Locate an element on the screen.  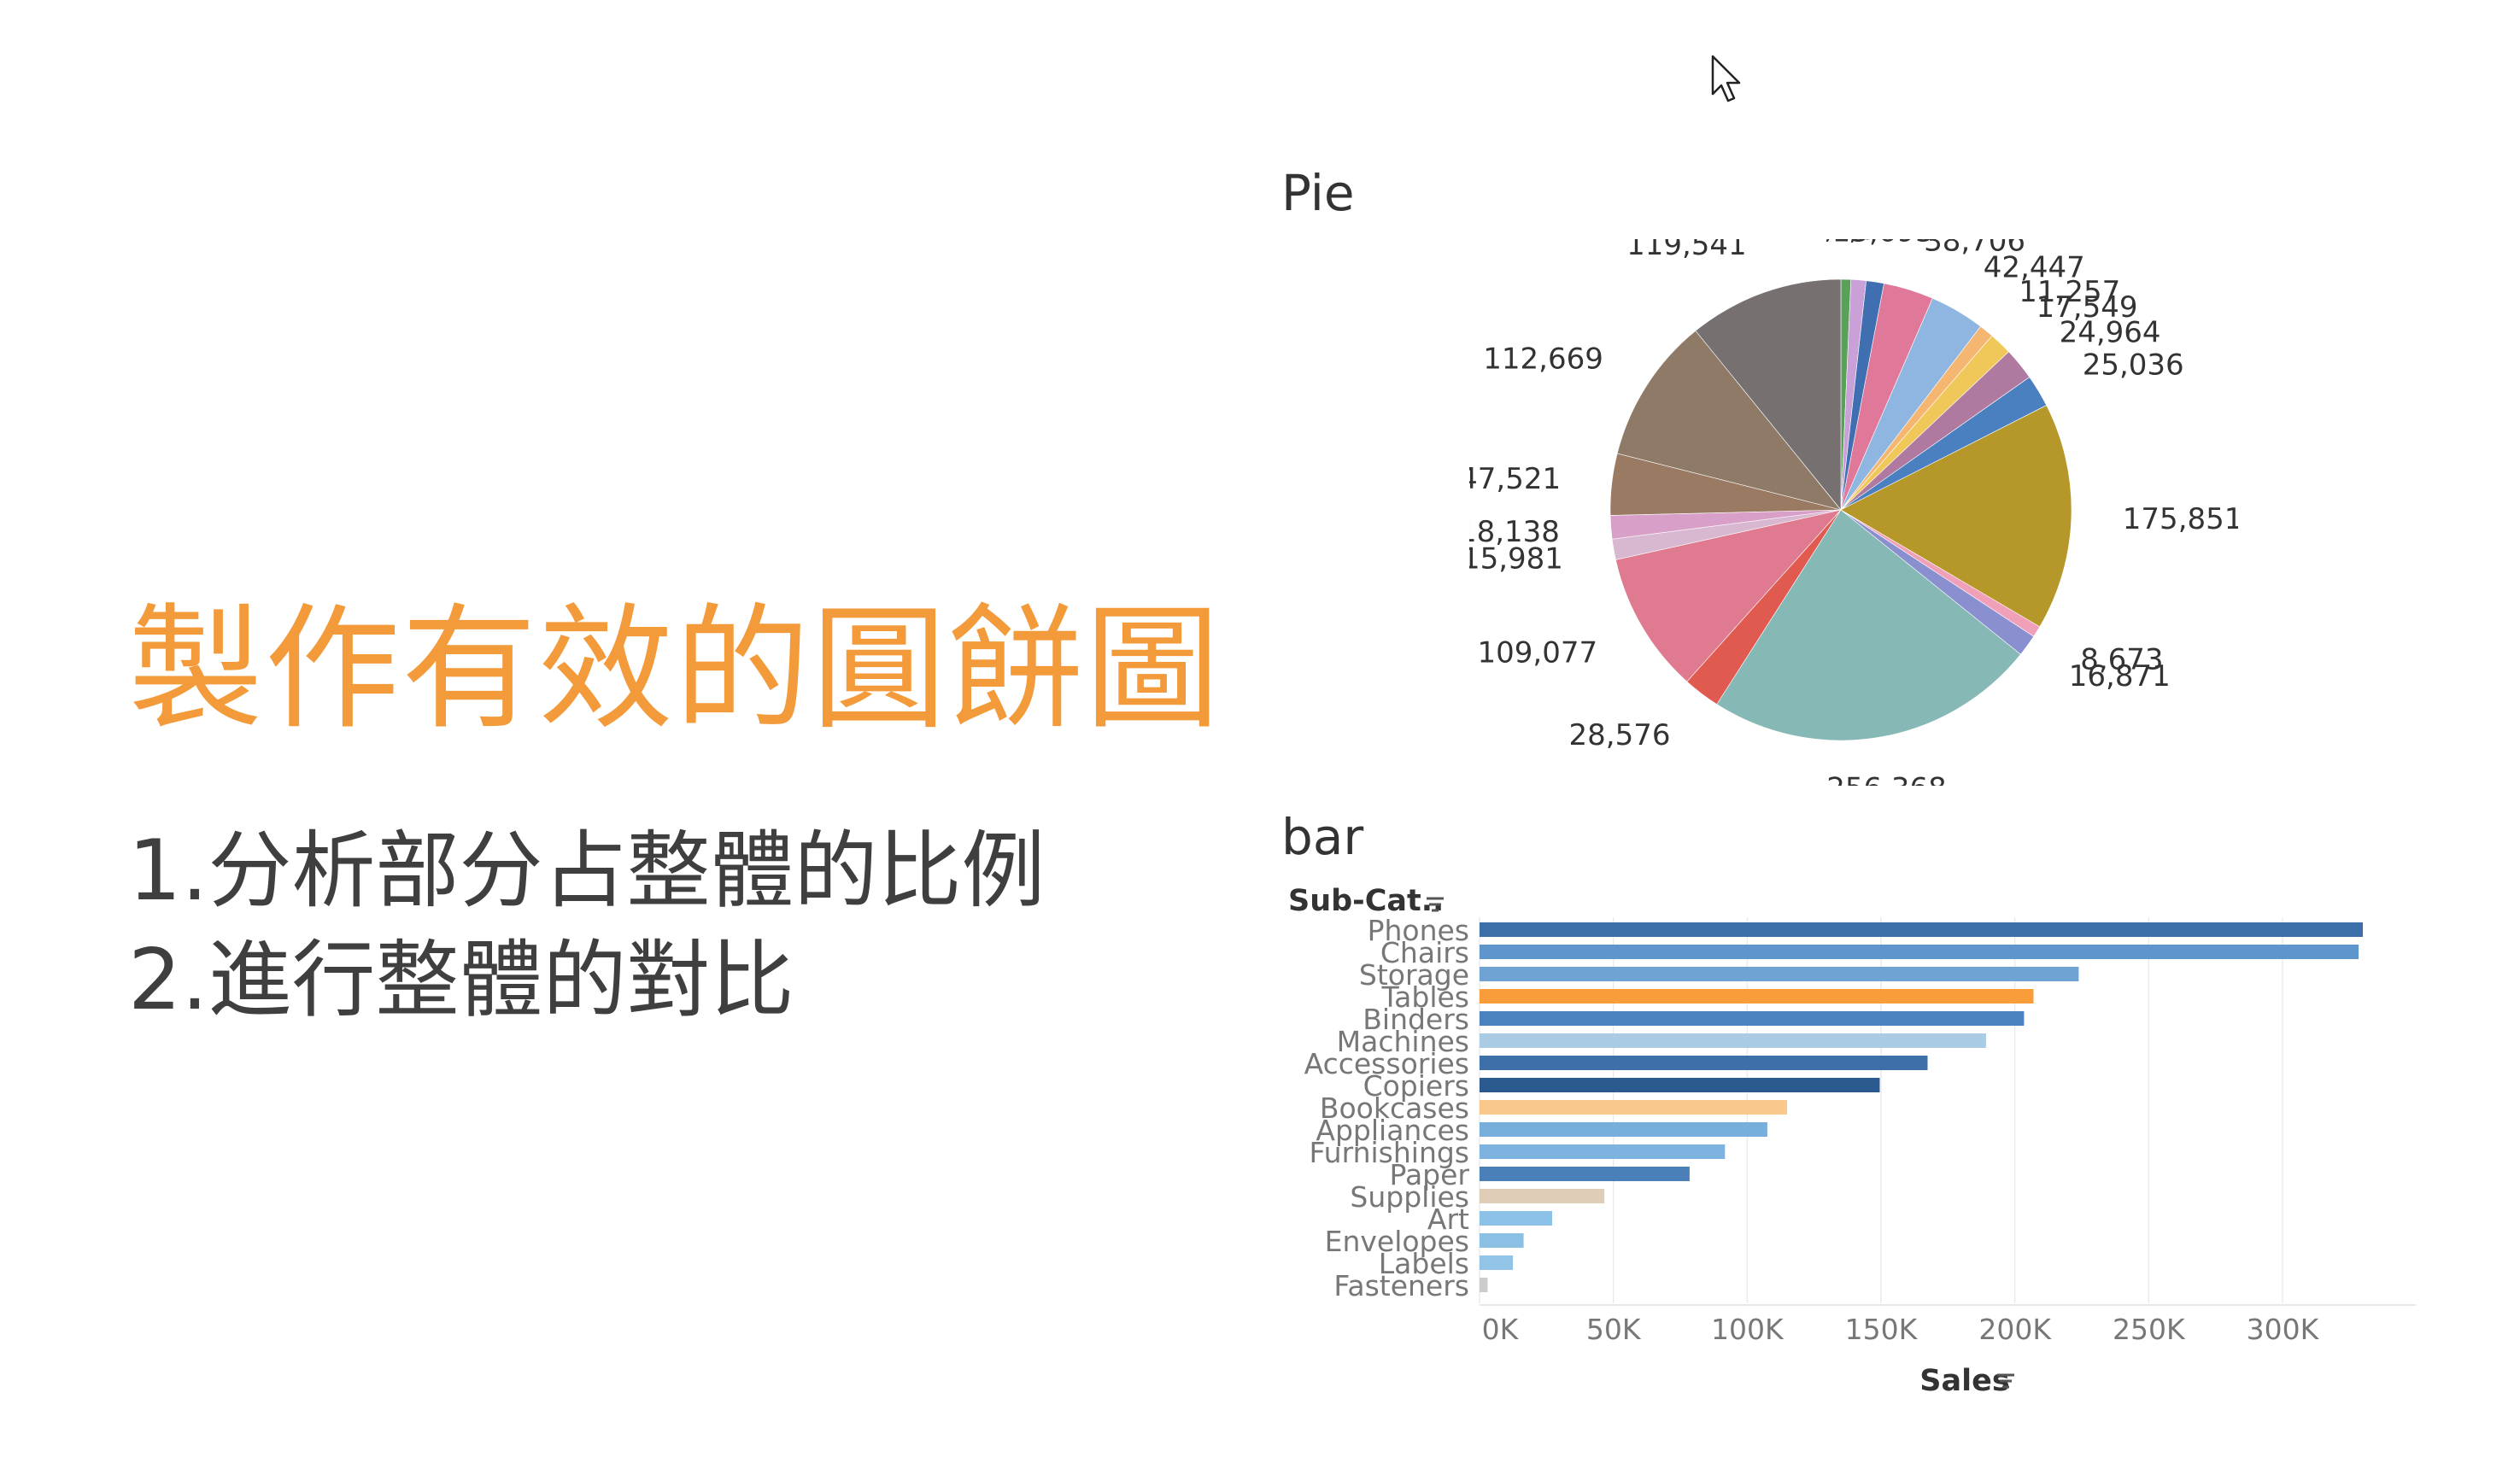
pie-slice-label: 25,036 is located at coordinates (2133, 365).